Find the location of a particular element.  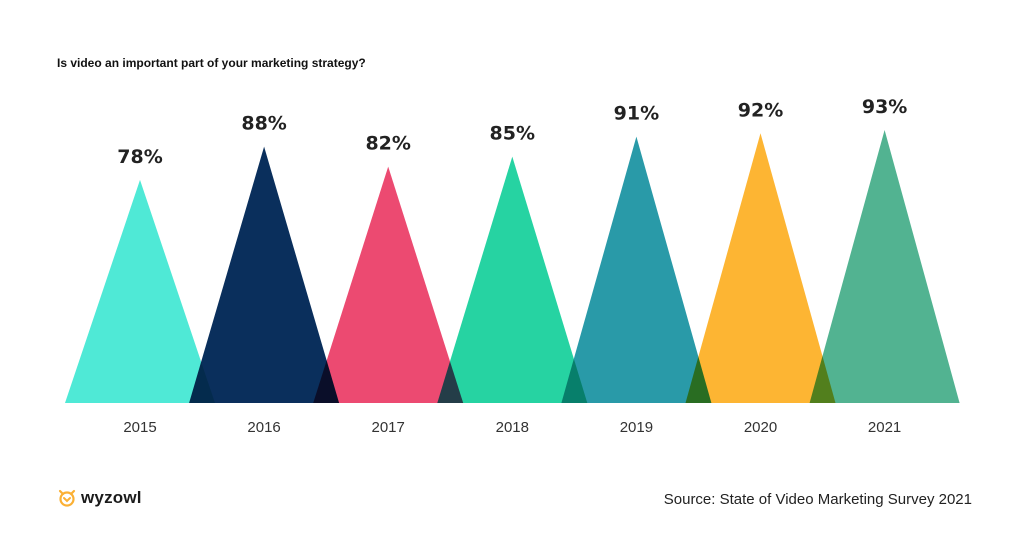

triangle-bar-2016 is located at coordinates (264, 274).